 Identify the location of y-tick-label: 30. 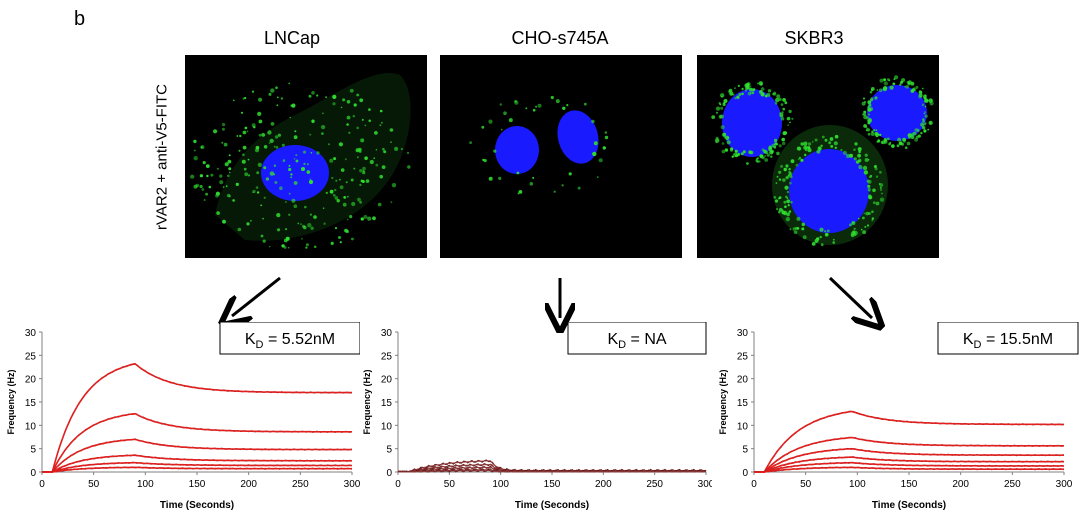
(387, 333).